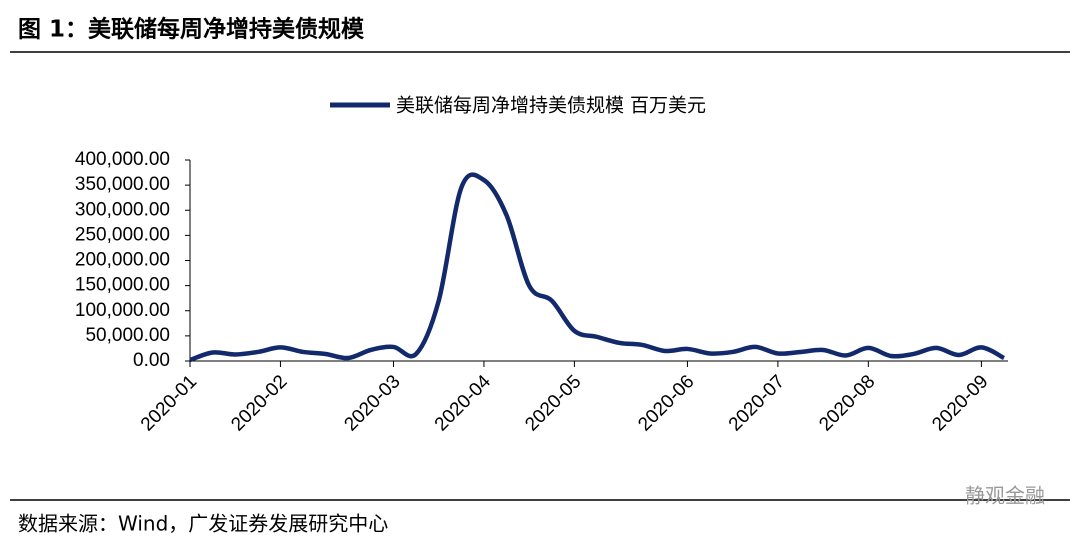 The height and width of the screenshot is (546, 1080). I want to click on x-tick-label: 2020-07, so click(757, 403).